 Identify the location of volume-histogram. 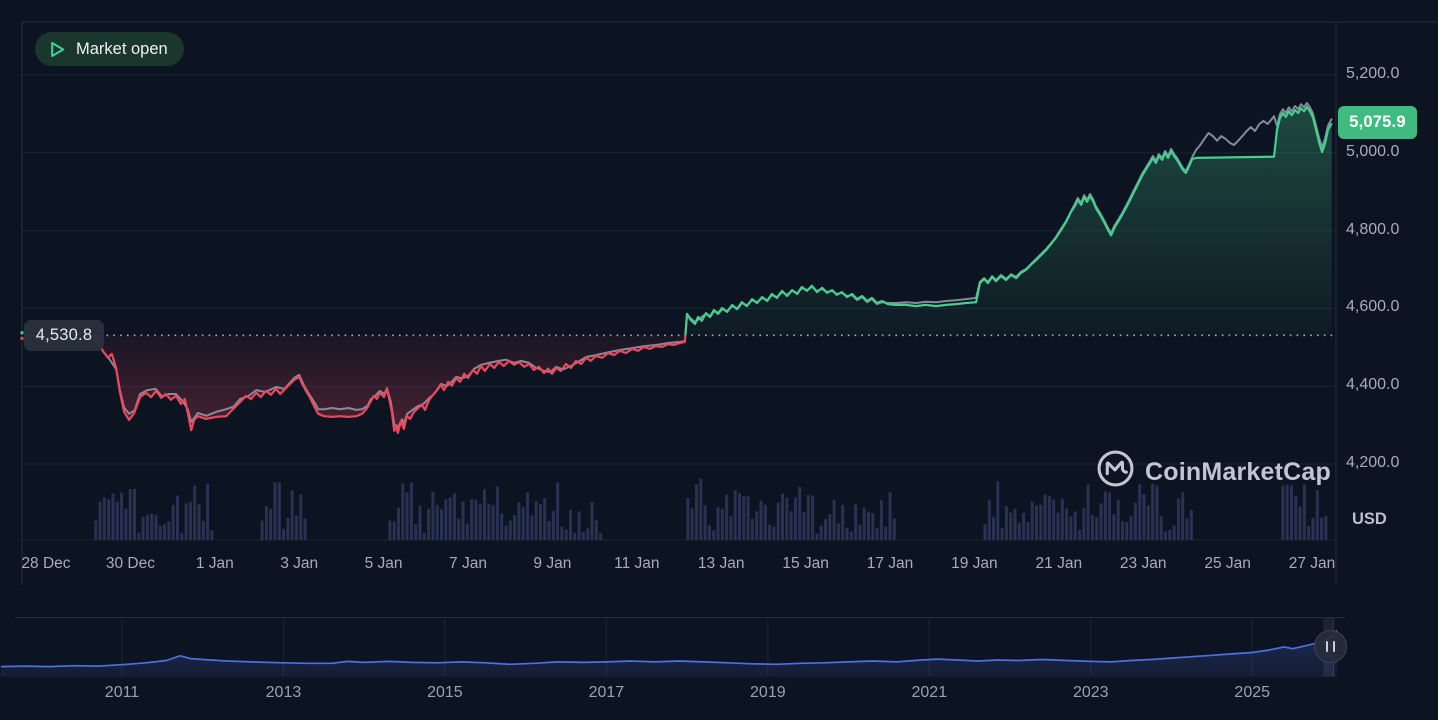
(711, 509).